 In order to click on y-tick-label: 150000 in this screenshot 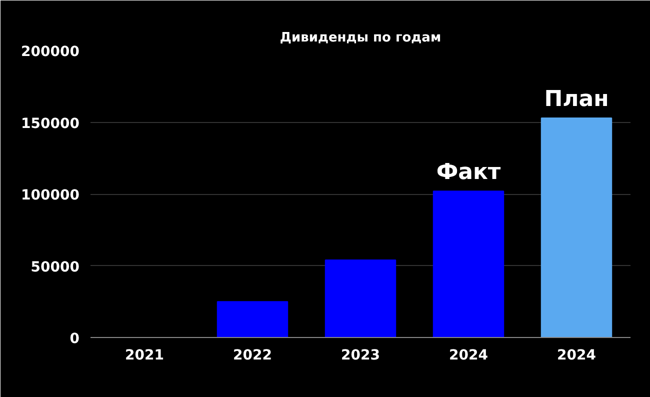, I will do `click(50, 124)`.